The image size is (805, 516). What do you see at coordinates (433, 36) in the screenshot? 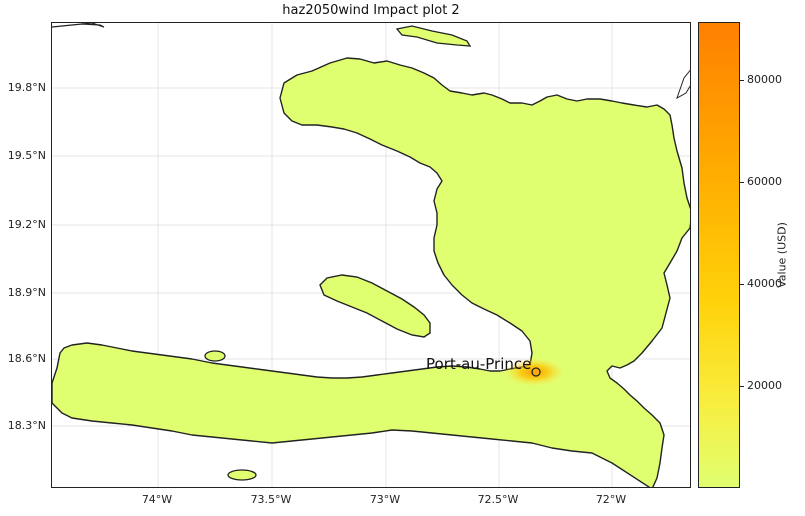
I see `tortuga-island` at bounding box center [433, 36].